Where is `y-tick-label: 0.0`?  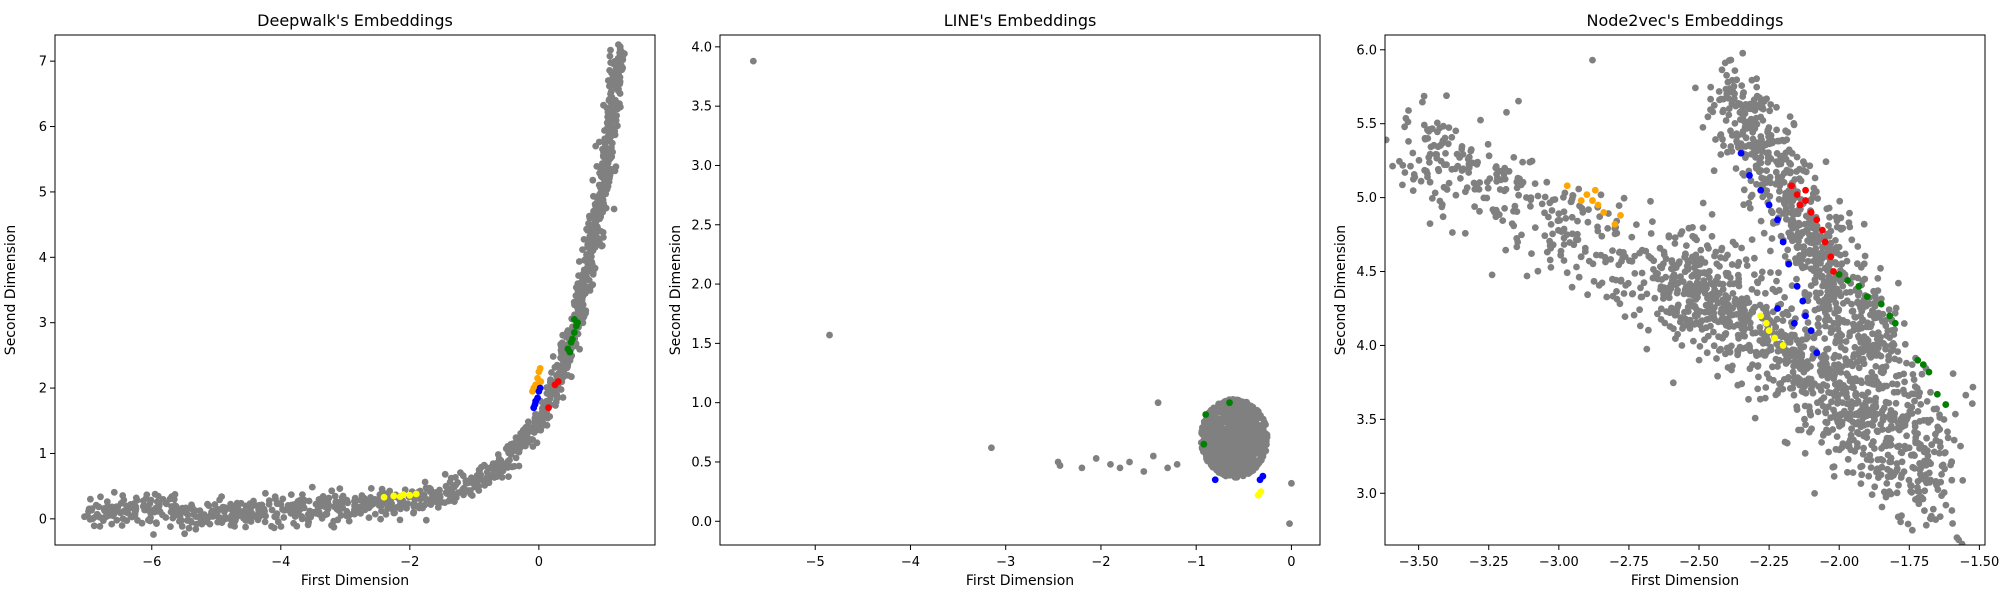
y-tick-label: 0.0 is located at coordinates (701, 522).